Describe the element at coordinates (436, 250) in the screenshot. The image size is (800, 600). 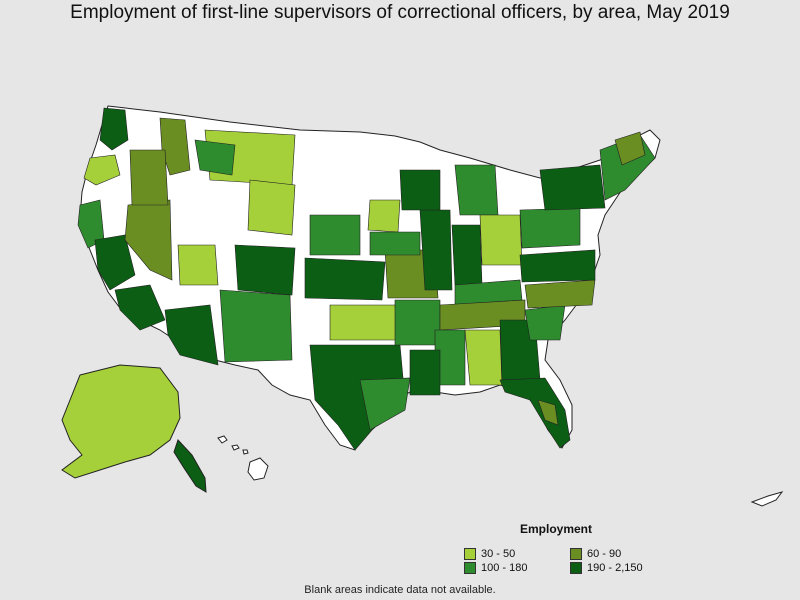
I see `region-illinois` at that location.